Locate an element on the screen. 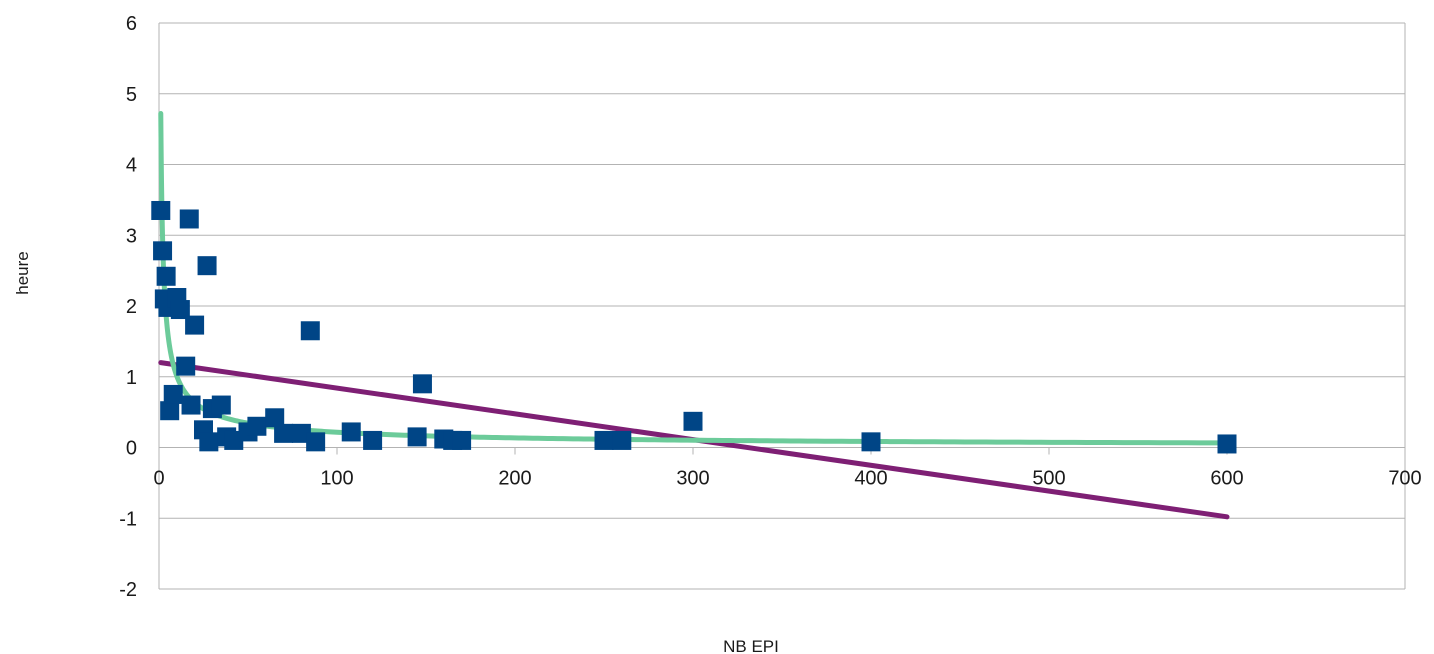  y-axis-title: heure is located at coordinates (22, 272).